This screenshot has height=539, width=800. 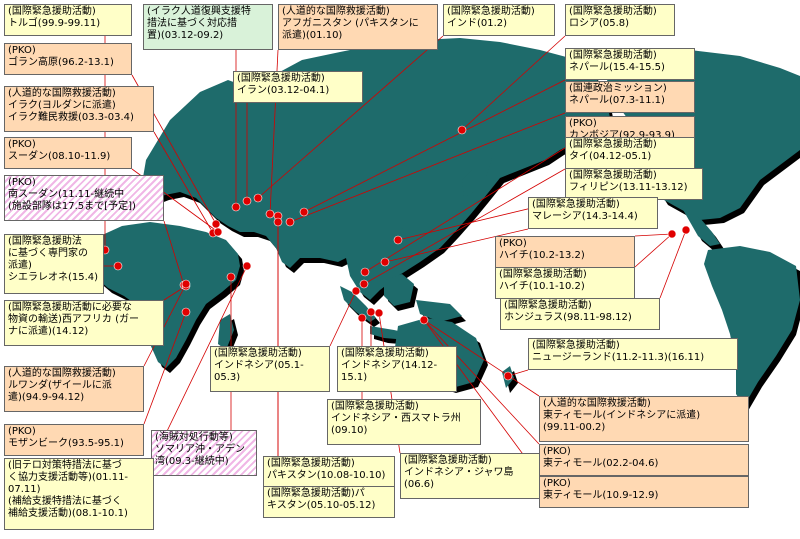 What do you see at coordinates (354, 377) in the screenshot?
I see `mission-detail: 15.1)` at bounding box center [354, 377].